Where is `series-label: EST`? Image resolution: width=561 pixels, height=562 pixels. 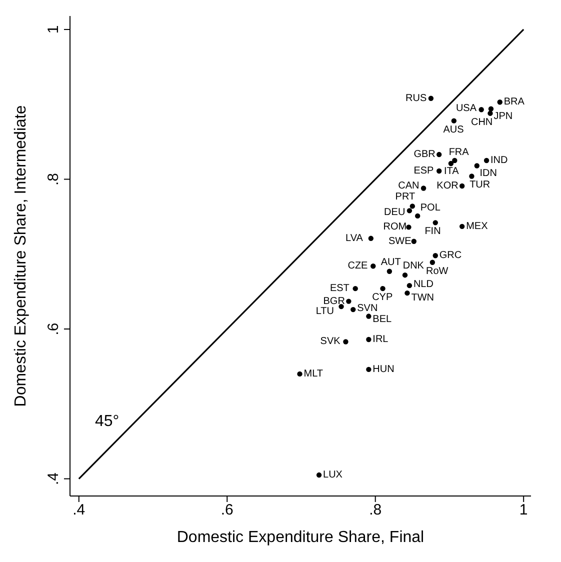 series-label: EST is located at coordinates (340, 288).